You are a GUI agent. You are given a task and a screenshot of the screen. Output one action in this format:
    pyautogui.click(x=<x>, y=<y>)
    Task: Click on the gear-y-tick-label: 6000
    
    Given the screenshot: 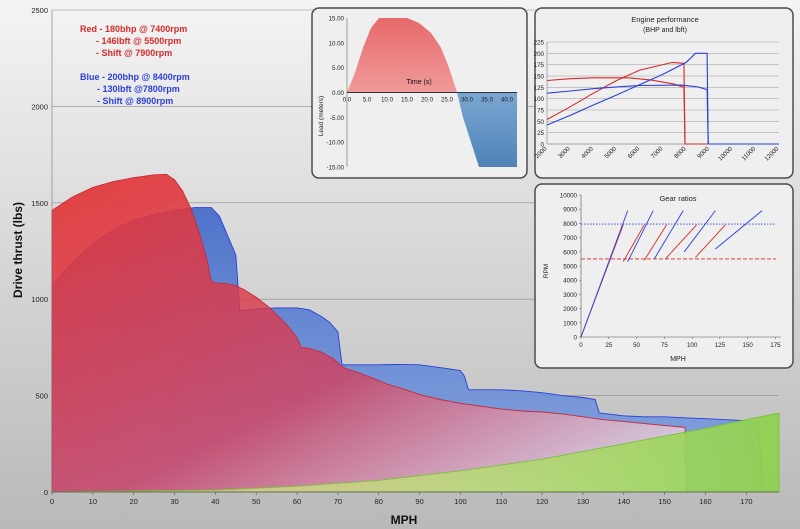 What is the action you would take?
    pyautogui.click(x=570, y=252)
    